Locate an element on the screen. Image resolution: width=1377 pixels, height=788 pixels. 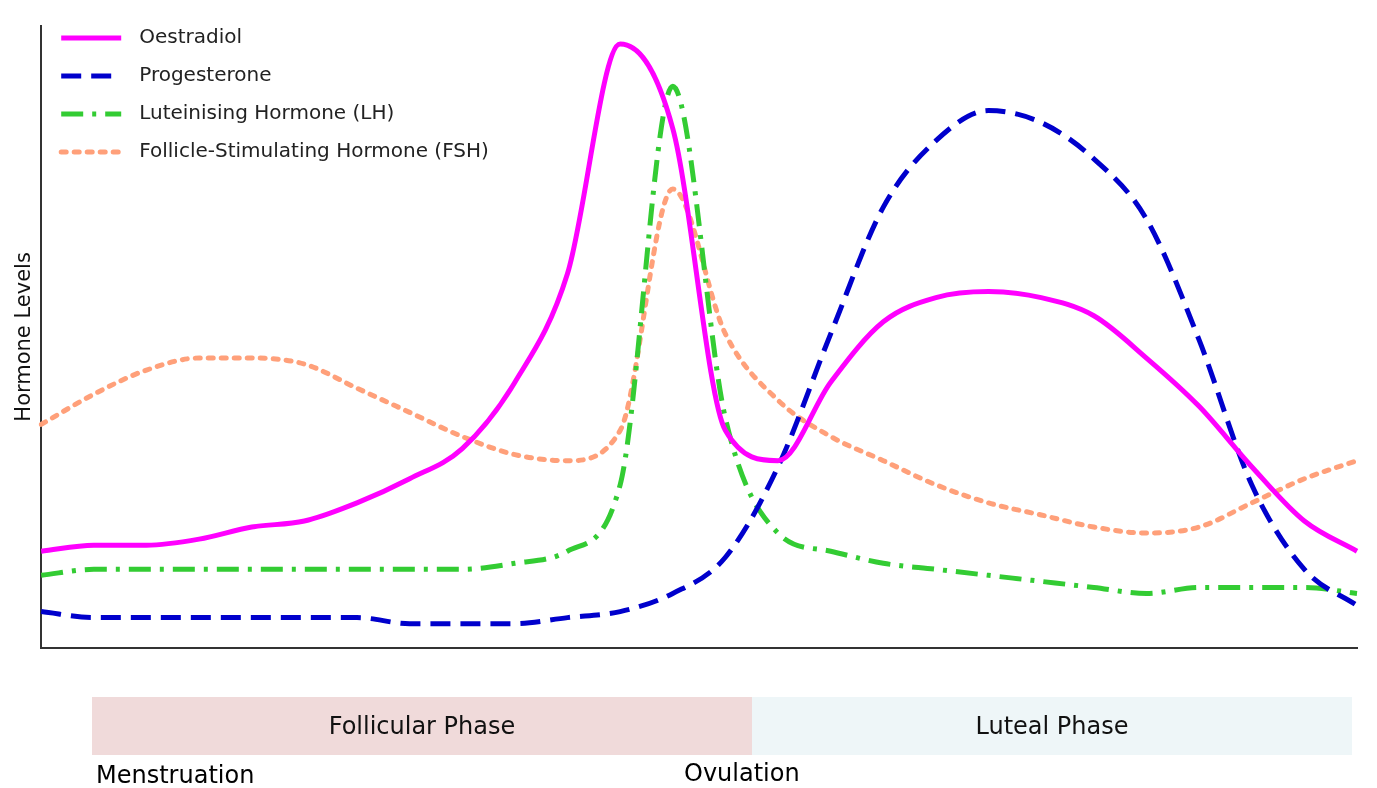
text: Luteal Phase is located at coordinates (1052, 726).